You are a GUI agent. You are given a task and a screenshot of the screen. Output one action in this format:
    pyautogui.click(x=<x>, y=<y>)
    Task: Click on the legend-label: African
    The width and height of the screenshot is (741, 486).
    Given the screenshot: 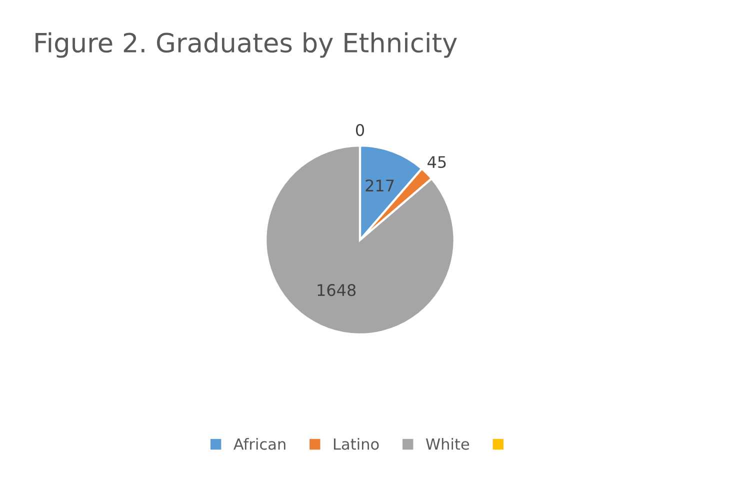 What is the action you would take?
    pyautogui.click(x=260, y=444)
    